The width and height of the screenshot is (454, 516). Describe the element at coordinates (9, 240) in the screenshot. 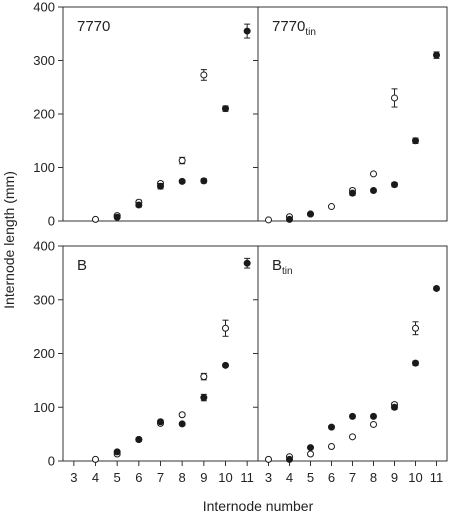

I see `y-axis-title: Internode length (mm)` at that location.